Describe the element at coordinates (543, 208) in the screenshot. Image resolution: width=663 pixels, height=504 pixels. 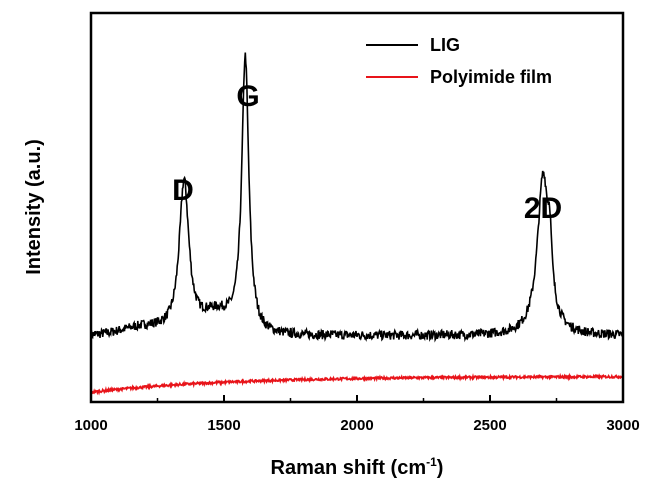
I see `peak-label-2d: 2D` at that location.